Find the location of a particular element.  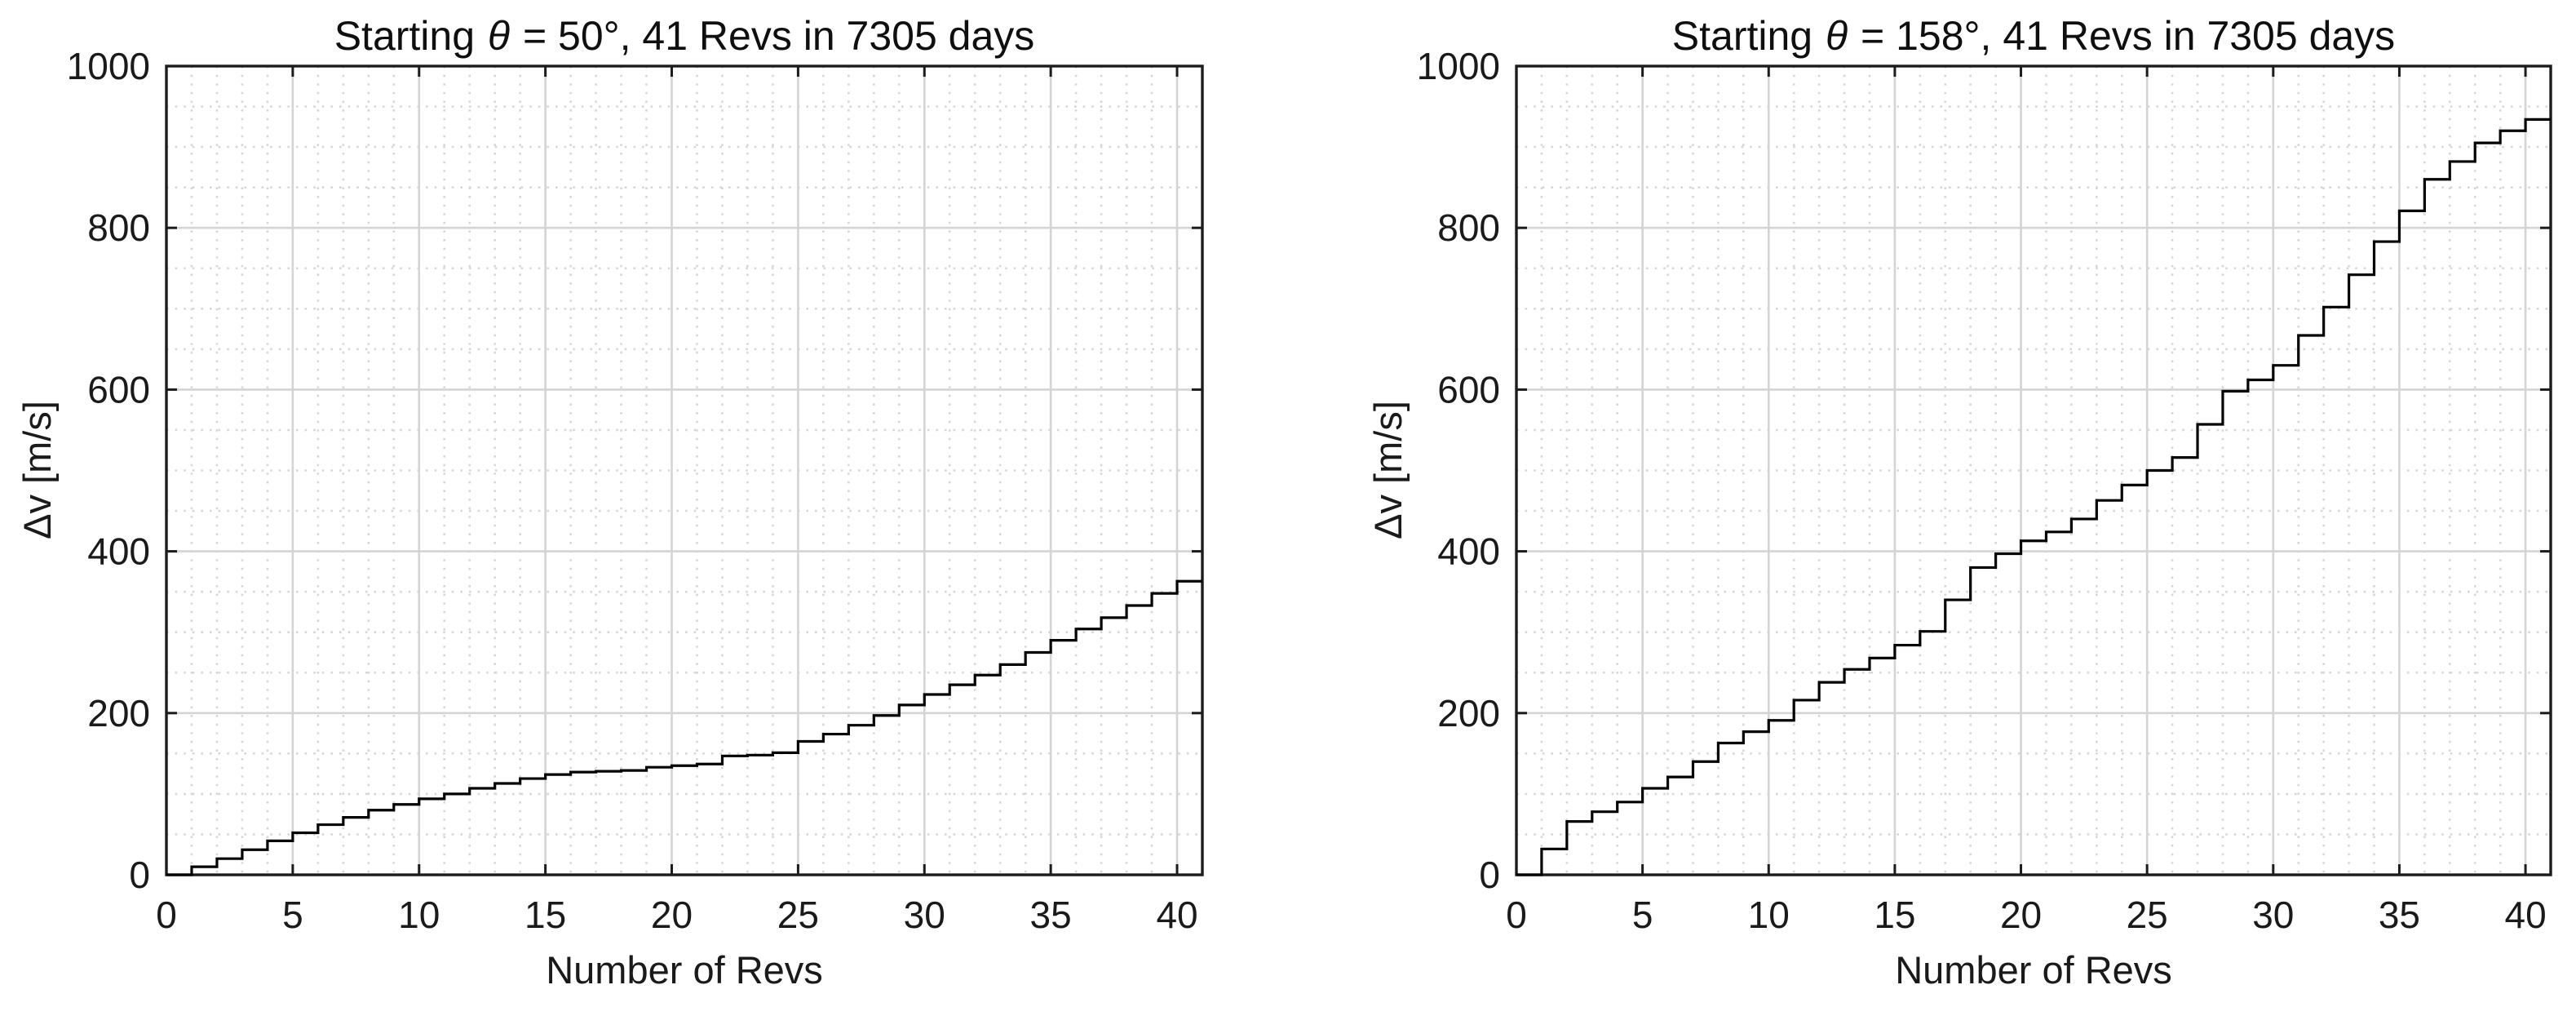

left-y-tick-label: 200 is located at coordinates (118, 713).